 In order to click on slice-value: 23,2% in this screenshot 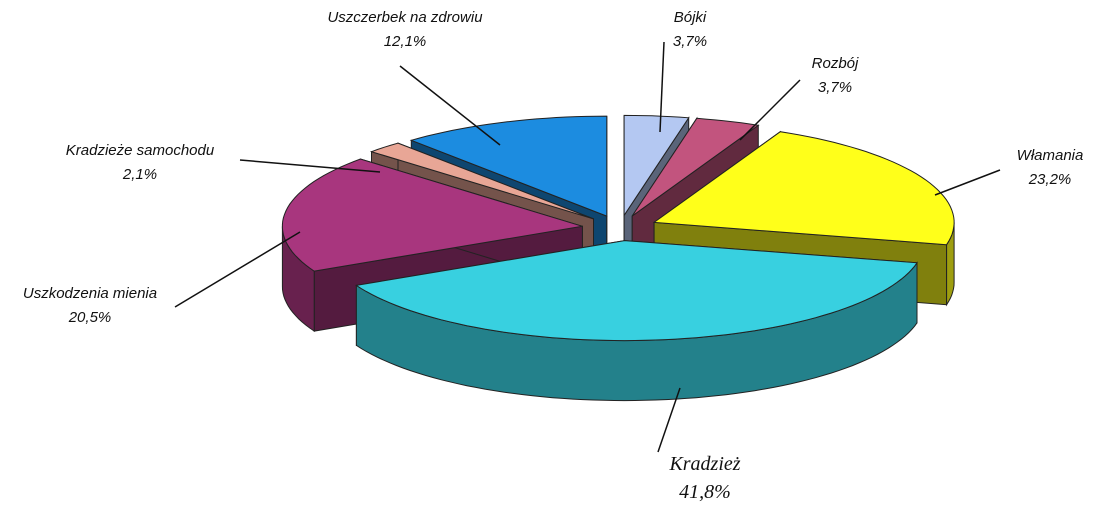, I will do `click(1050, 179)`.